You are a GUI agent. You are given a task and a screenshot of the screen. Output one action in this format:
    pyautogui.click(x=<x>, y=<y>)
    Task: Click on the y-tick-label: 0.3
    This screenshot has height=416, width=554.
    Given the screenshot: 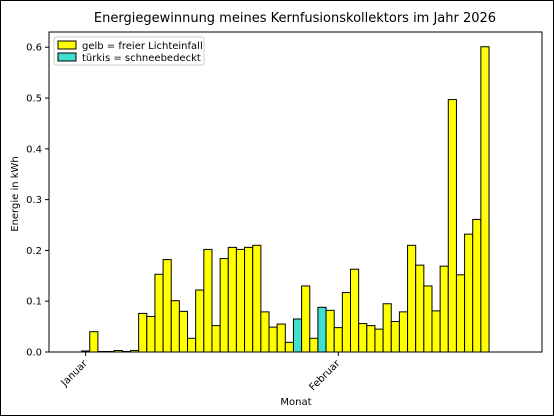 What is the action you would take?
    pyautogui.click(x=34, y=200)
    